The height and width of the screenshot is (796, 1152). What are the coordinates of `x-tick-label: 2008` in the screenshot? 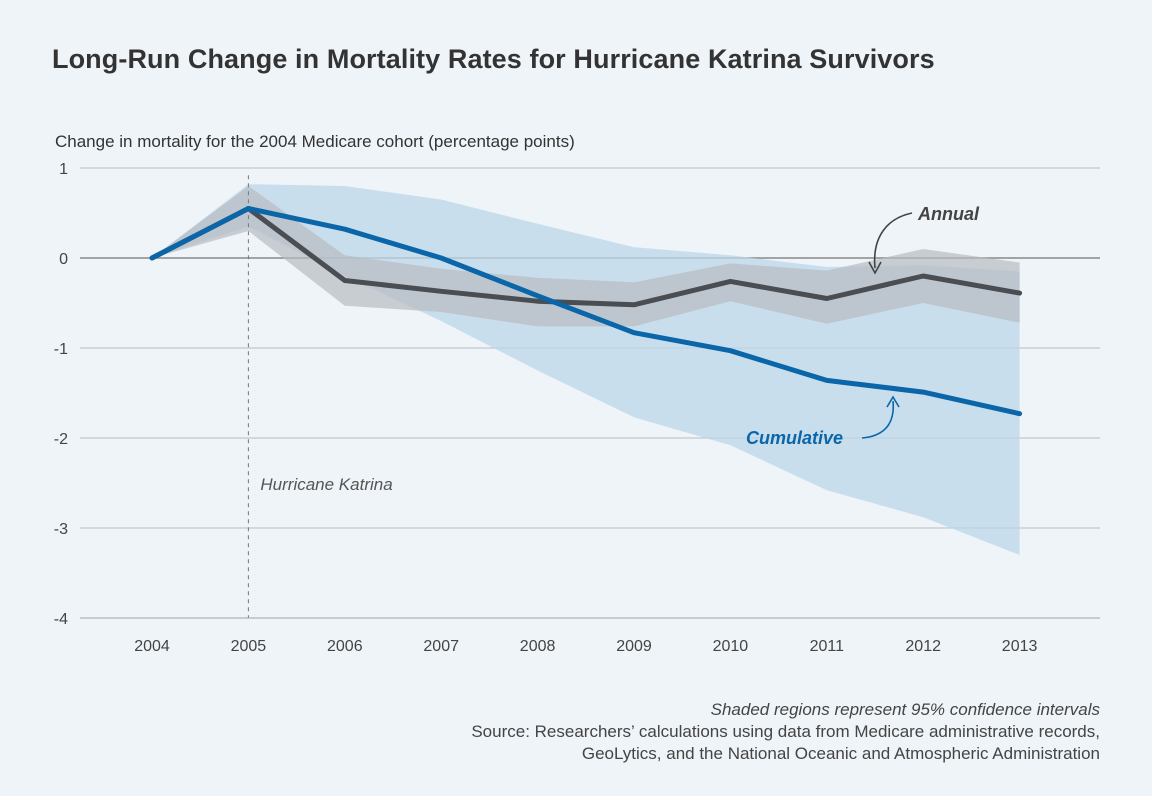 It's located at (538, 646).